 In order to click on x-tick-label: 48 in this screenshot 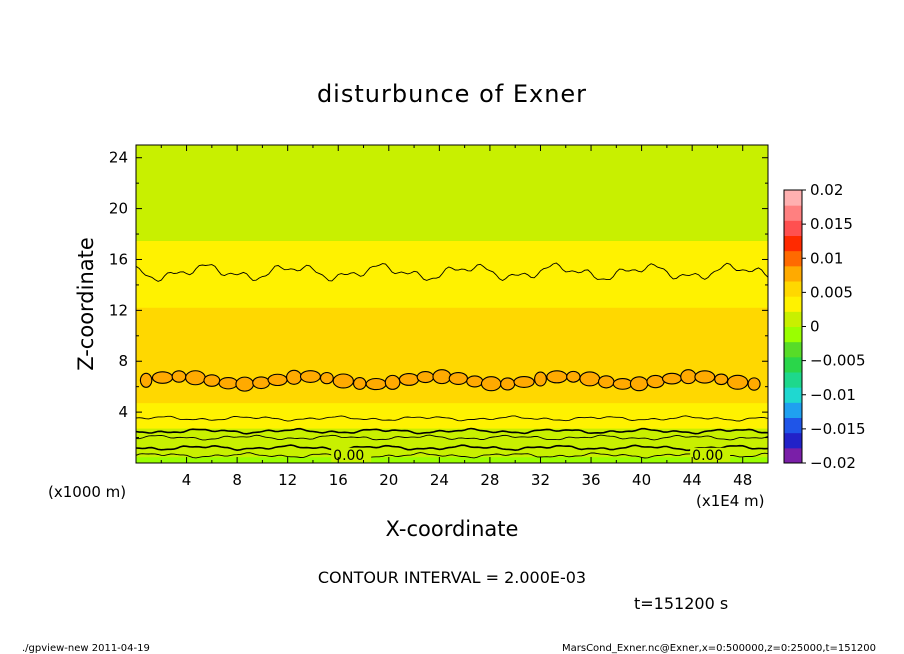, I will do `click(742, 480)`.